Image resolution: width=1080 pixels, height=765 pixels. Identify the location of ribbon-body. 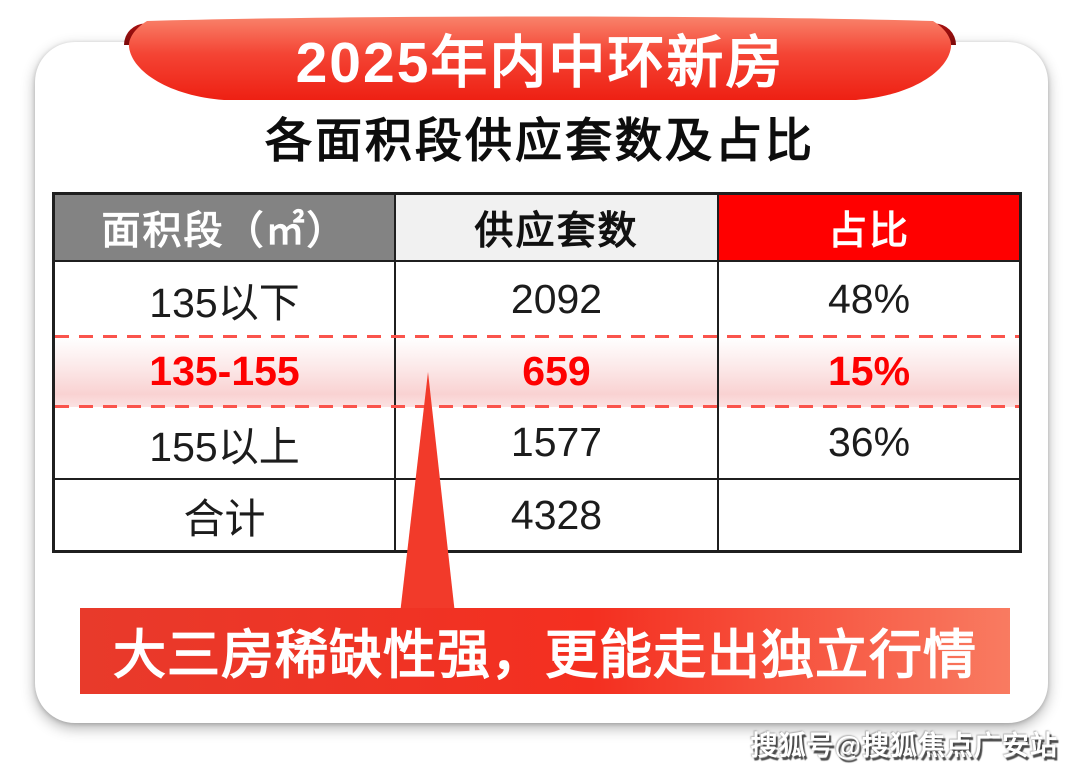
(540, 58).